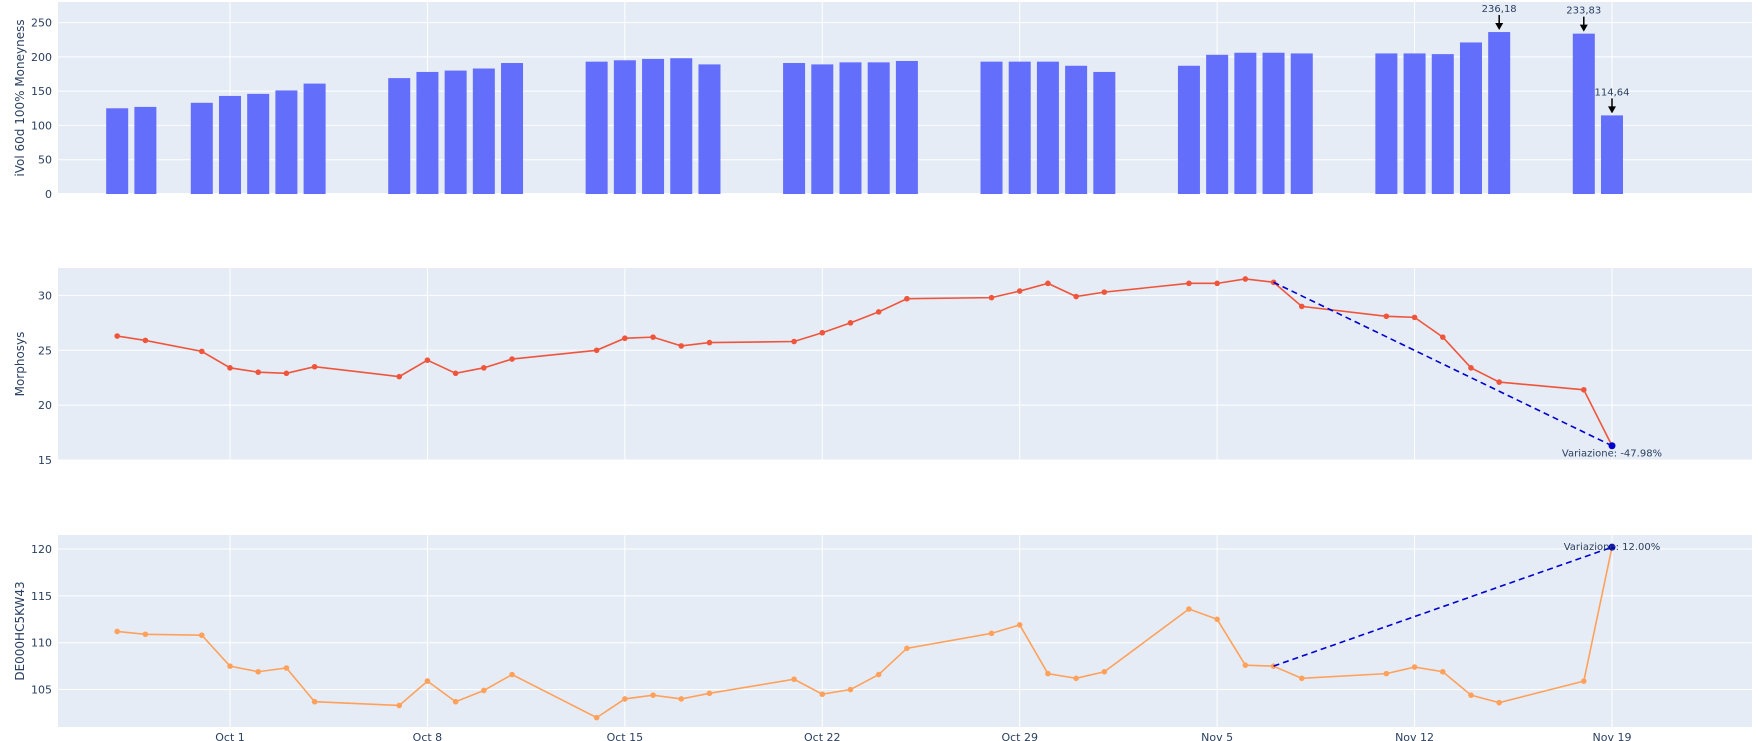  I want to click on y-tick-label: 105, so click(41, 690).